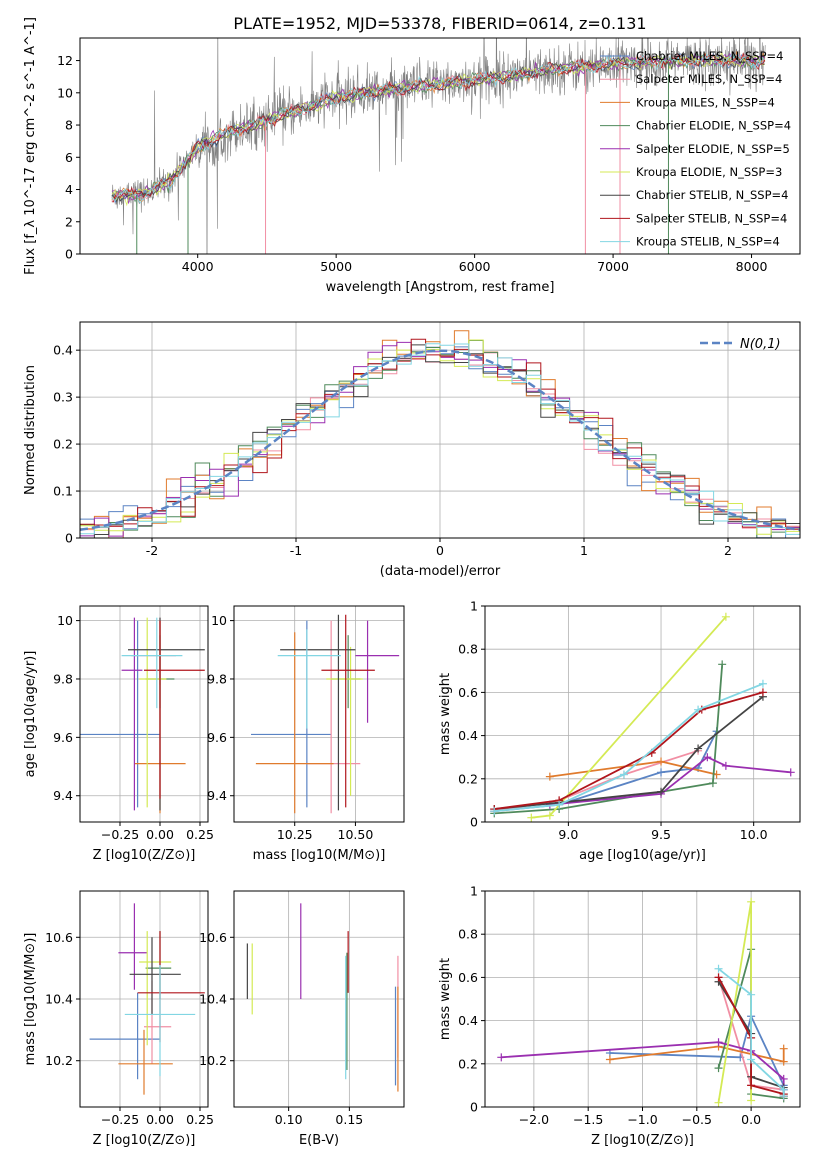  What do you see at coordinates (336, 266) in the screenshot?
I see `x-tick-label: 5000` at bounding box center [336, 266].